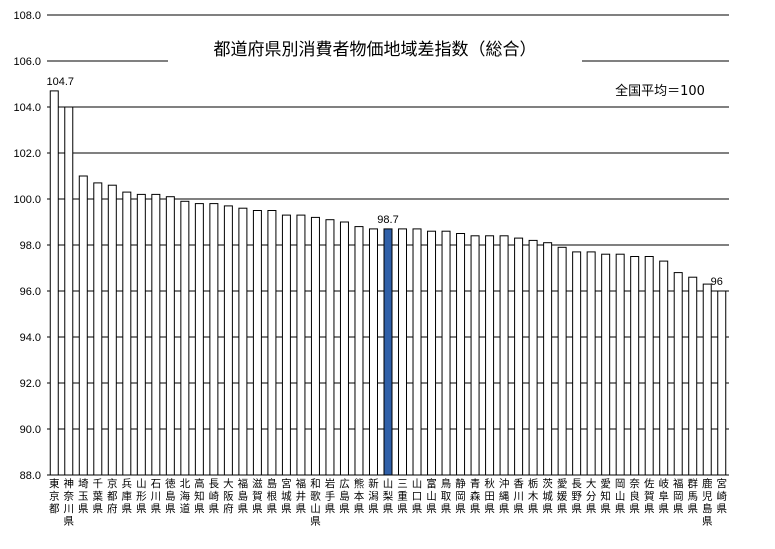 This screenshot has width=775, height=549. Describe the element at coordinates (199, 496) in the screenshot. I see `x-tick-label: 高知県` at that location.